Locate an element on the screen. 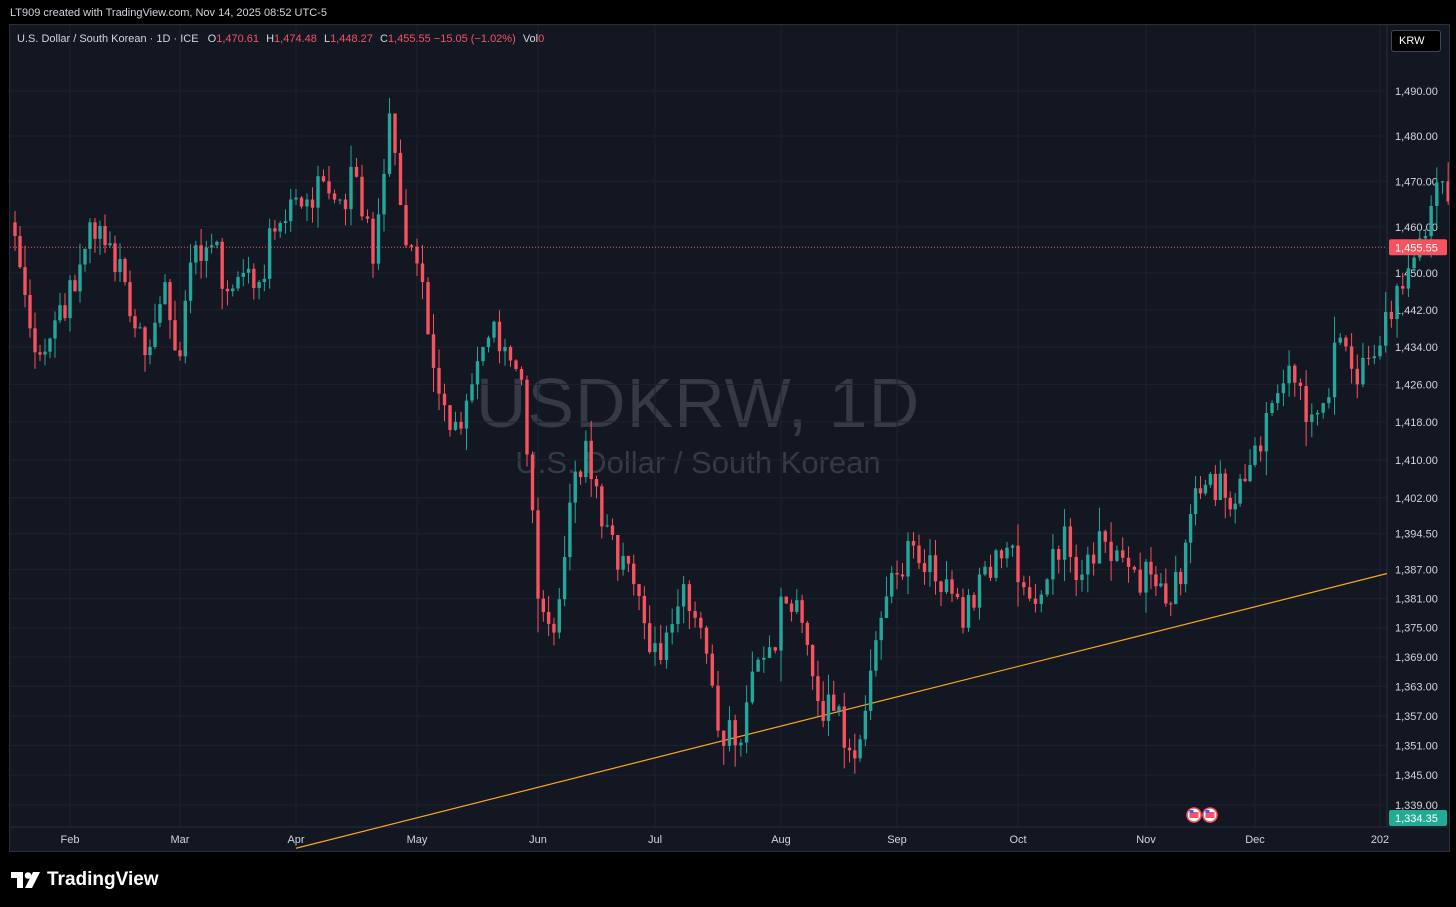 The width and height of the screenshot is (1456, 907). price-tick-label: 1,434.00 is located at coordinates (1416, 348).